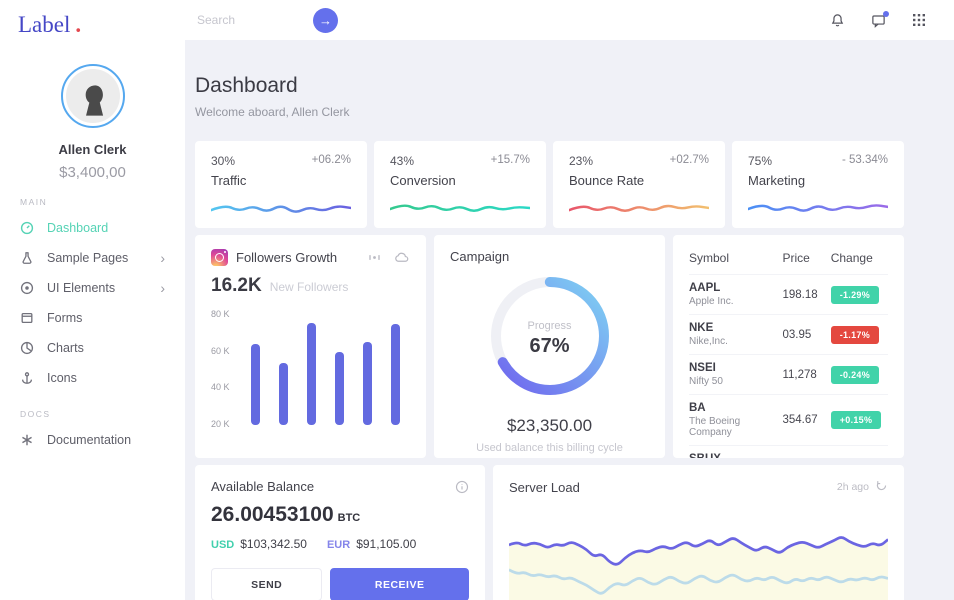  I want to click on arrow-right-icon: →, so click(325, 20).